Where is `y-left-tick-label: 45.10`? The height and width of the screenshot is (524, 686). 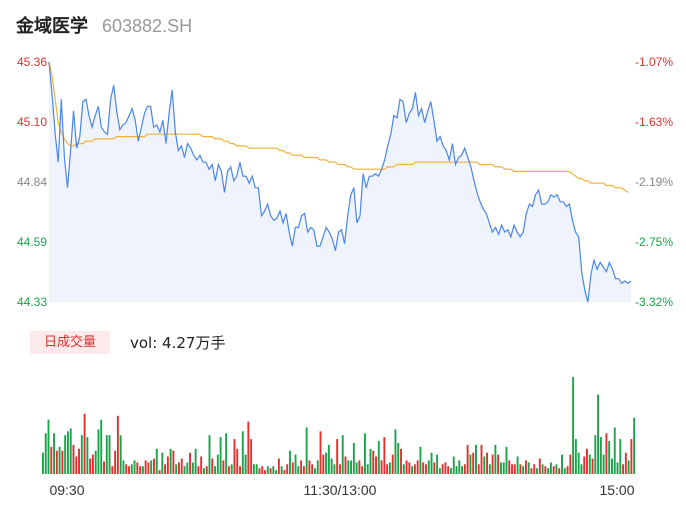 y-left-tick-label: 45.10 is located at coordinates (32, 122).